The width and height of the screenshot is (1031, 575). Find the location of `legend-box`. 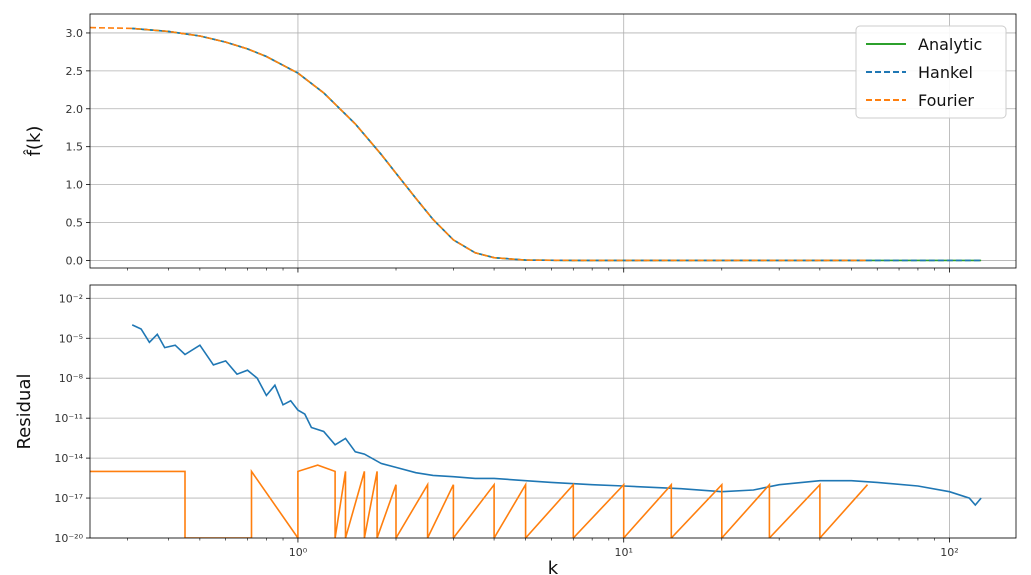

legend-box is located at coordinates (931, 72).